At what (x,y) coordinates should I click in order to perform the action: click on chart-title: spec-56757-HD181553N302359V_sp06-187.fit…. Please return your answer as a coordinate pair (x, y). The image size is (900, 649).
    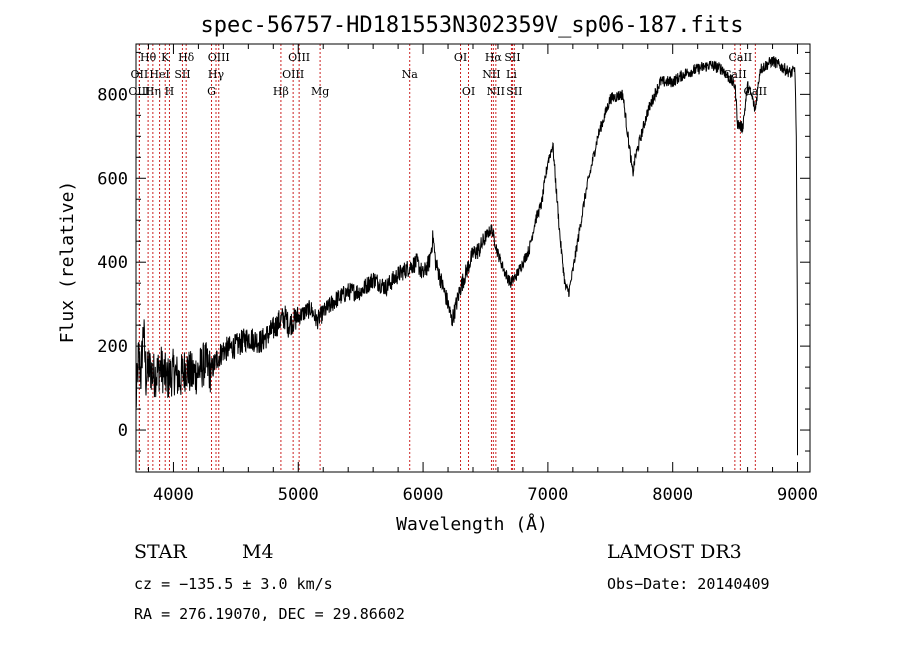
    Looking at the image, I should click on (471, 25).